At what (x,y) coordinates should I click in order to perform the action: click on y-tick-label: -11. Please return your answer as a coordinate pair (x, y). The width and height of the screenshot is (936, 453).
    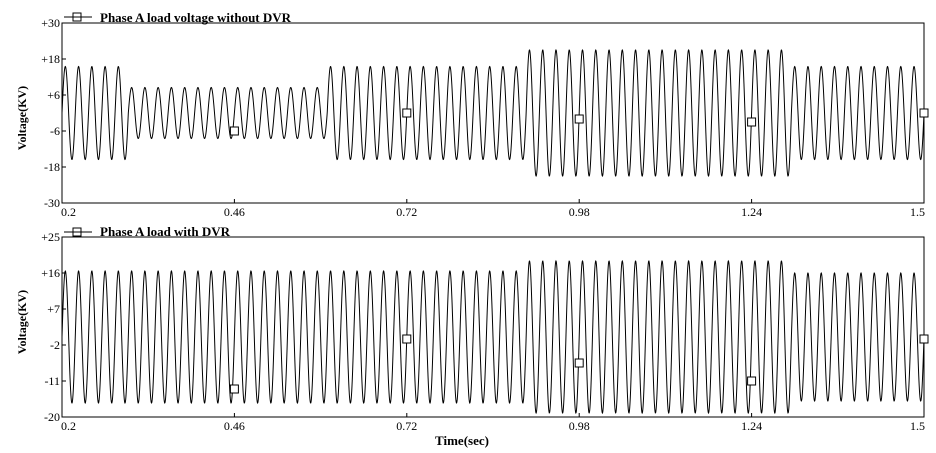
    Looking at the image, I should click on (52, 381).